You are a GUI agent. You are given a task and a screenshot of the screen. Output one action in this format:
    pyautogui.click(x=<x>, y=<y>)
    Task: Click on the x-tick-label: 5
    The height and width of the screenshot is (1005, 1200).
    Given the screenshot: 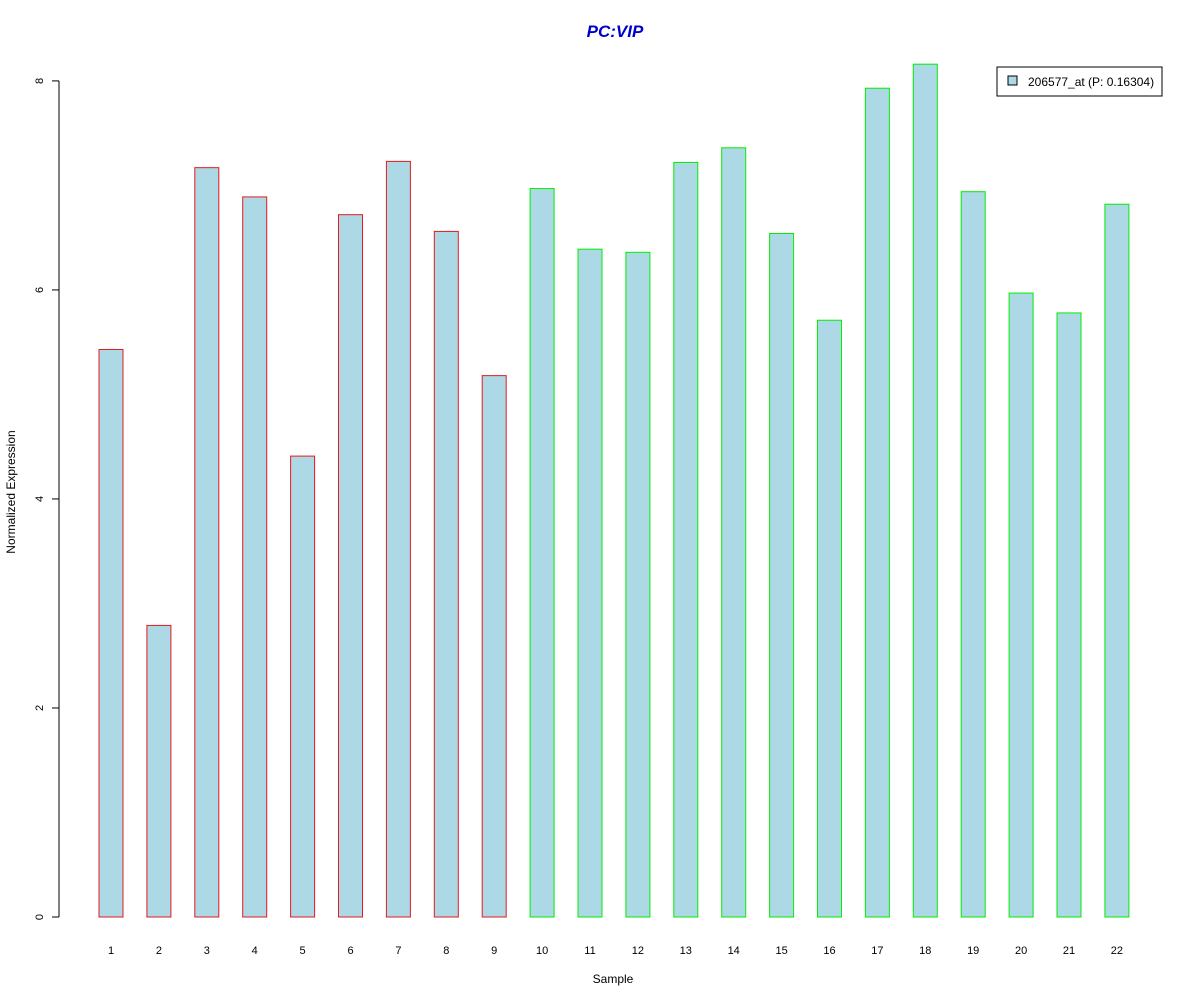 What is the action you would take?
    pyautogui.click(x=303, y=951)
    